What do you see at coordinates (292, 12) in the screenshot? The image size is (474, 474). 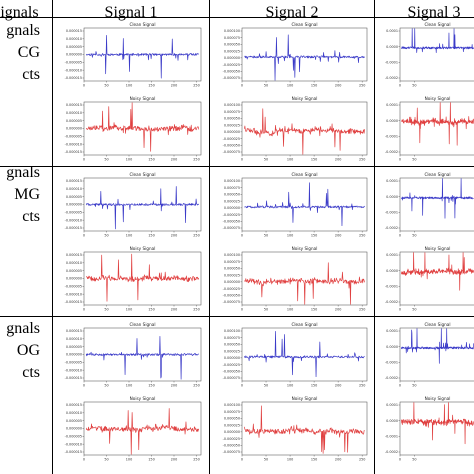 I see `header-signal-2: Signal 2` at bounding box center [292, 12].